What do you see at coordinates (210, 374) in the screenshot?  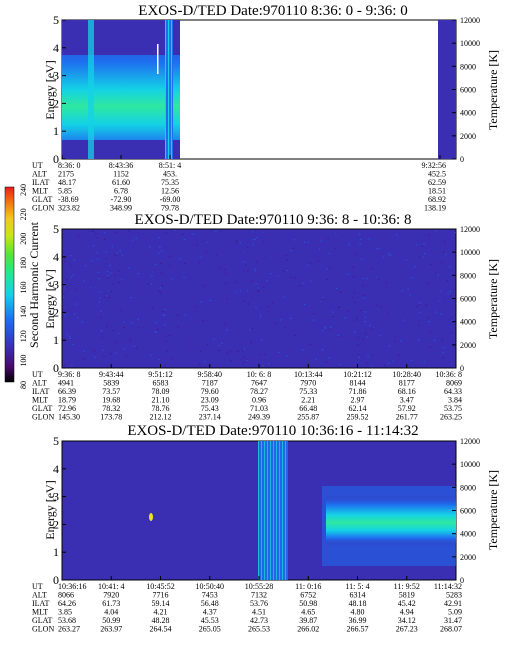 I see `ephemeris-value: 9:58:40` at bounding box center [210, 374].